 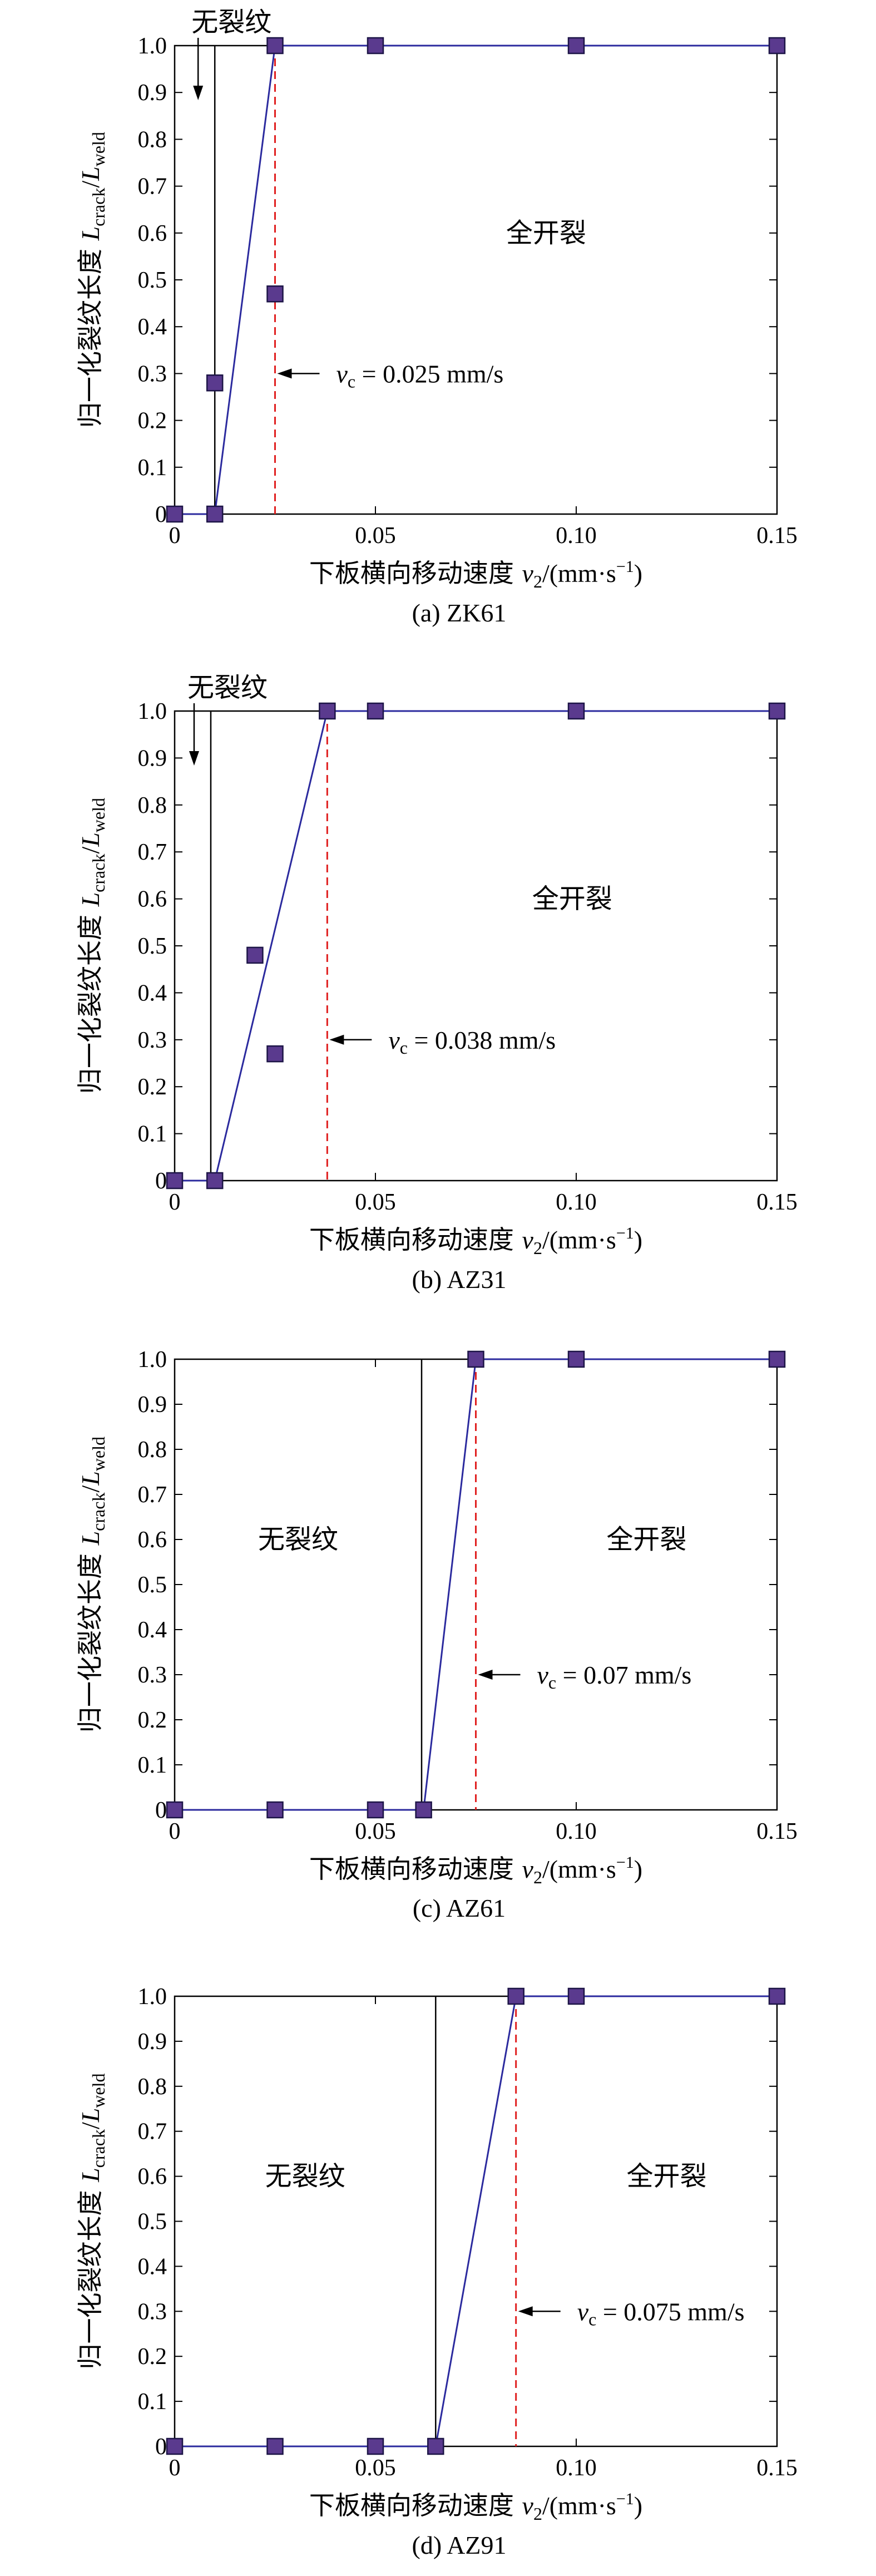 What do you see at coordinates (420, 375) in the screenshot?
I see `vc-annotation: vc = 0.025 mm/s` at bounding box center [420, 375].